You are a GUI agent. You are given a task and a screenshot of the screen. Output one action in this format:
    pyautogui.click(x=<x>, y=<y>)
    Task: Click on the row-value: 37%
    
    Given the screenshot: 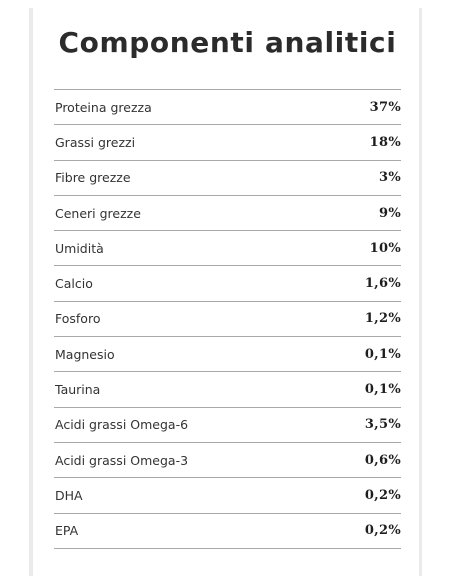 What is the action you would take?
    pyautogui.click(x=385, y=107)
    